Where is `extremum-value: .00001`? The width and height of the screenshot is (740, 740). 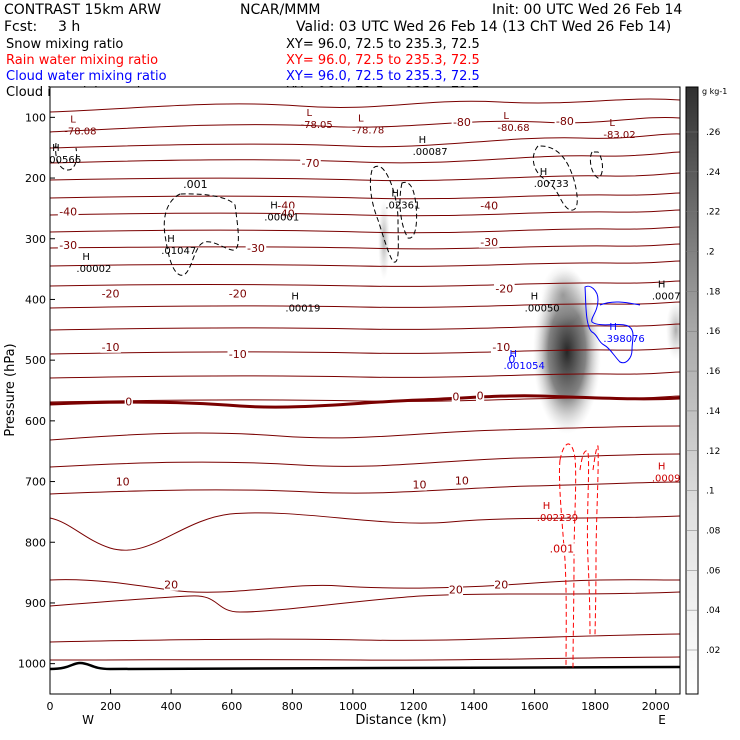
extremum-value: .00001 is located at coordinates (281, 217).